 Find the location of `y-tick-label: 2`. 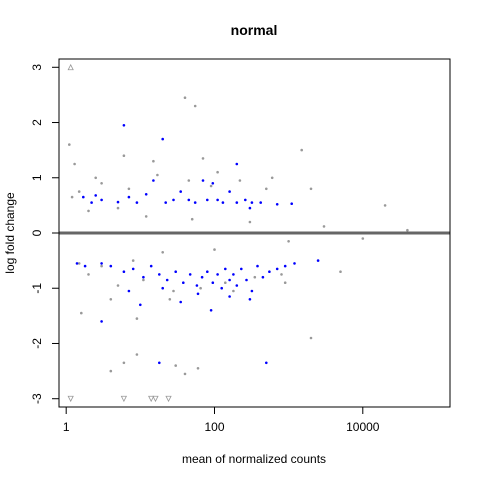

y-tick-label: 2 is located at coordinates (37, 122).